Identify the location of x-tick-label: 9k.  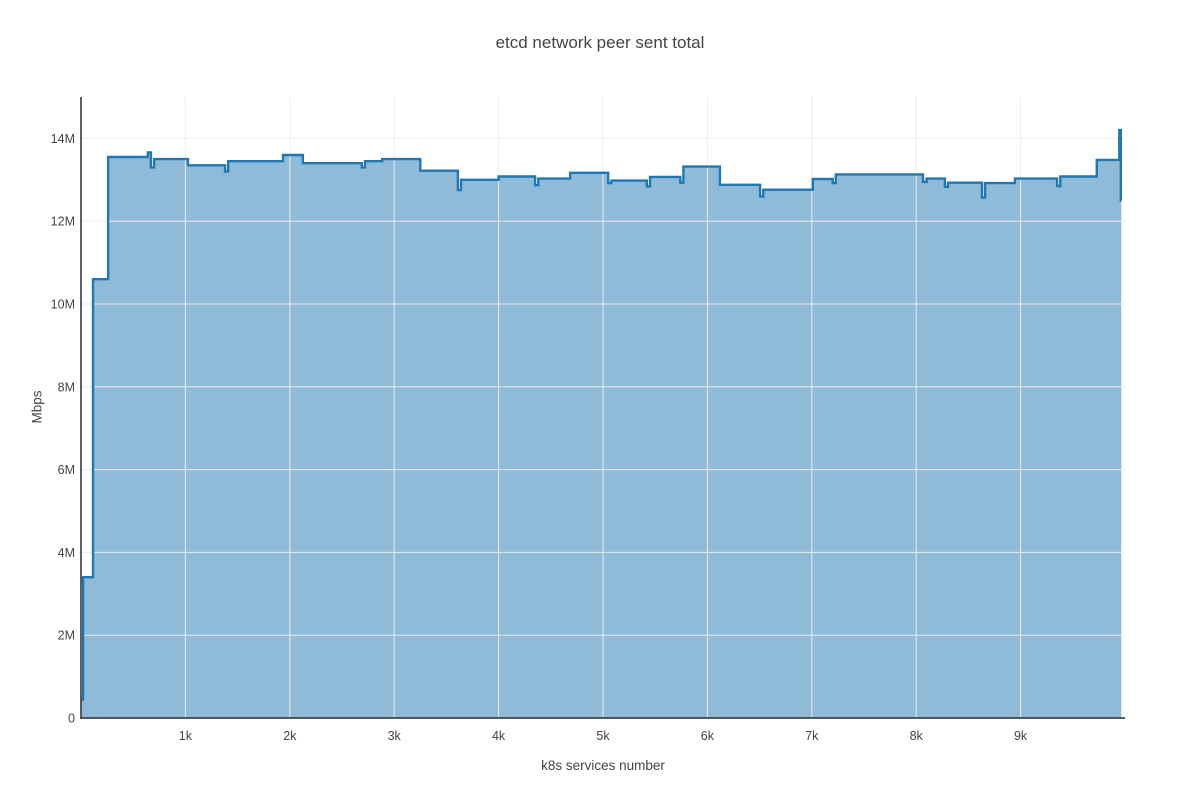
(1021, 736).